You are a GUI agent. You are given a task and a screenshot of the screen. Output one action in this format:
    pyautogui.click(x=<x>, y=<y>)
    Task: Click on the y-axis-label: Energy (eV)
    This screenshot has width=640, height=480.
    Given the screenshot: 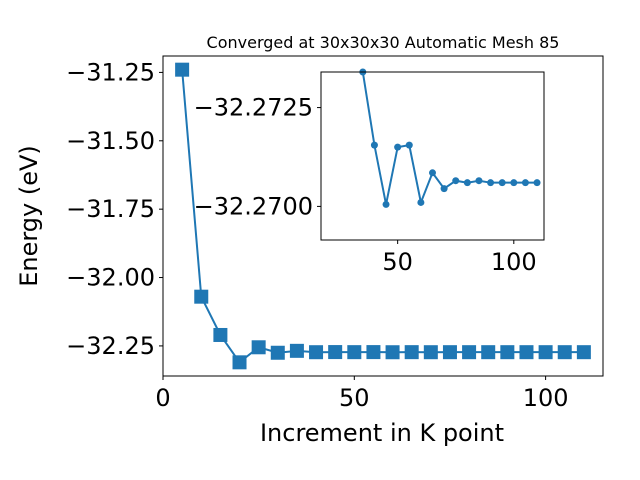 What is the action you would take?
    pyautogui.click(x=29, y=216)
    